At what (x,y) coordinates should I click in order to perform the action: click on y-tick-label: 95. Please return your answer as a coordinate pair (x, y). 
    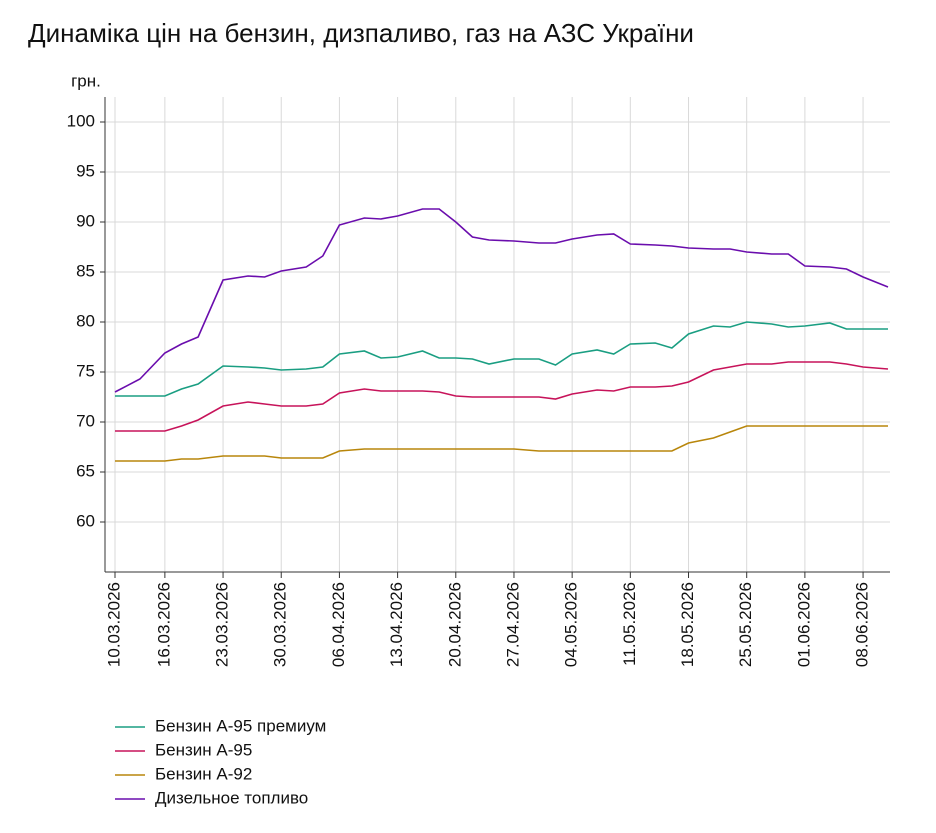
    Looking at the image, I should click on (85, 170).